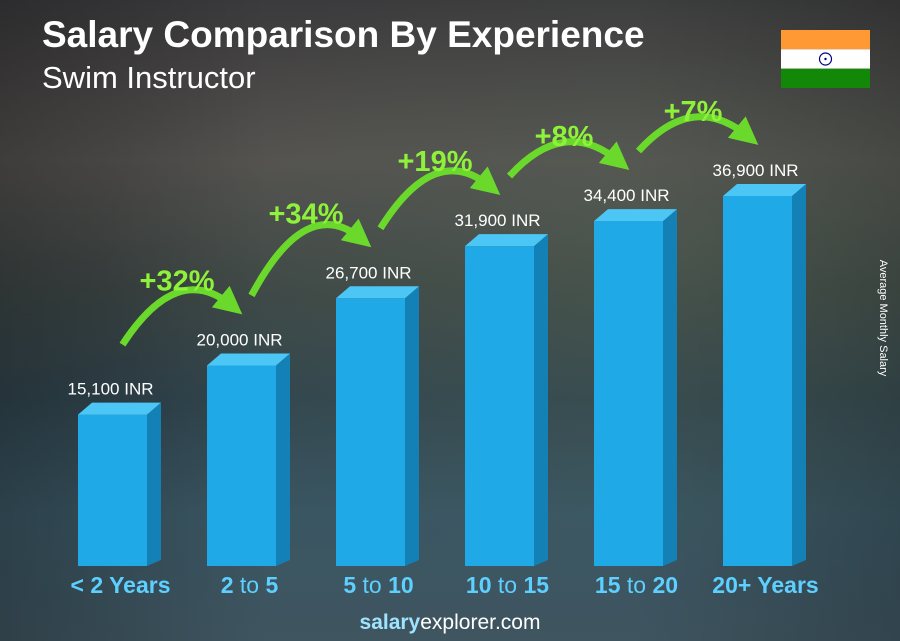 The image size is (900, 641). What do you see at coordinates (250, 585) in the screenshot?
I see `category-label: 2 to 5` at bounding box center [250, 585].